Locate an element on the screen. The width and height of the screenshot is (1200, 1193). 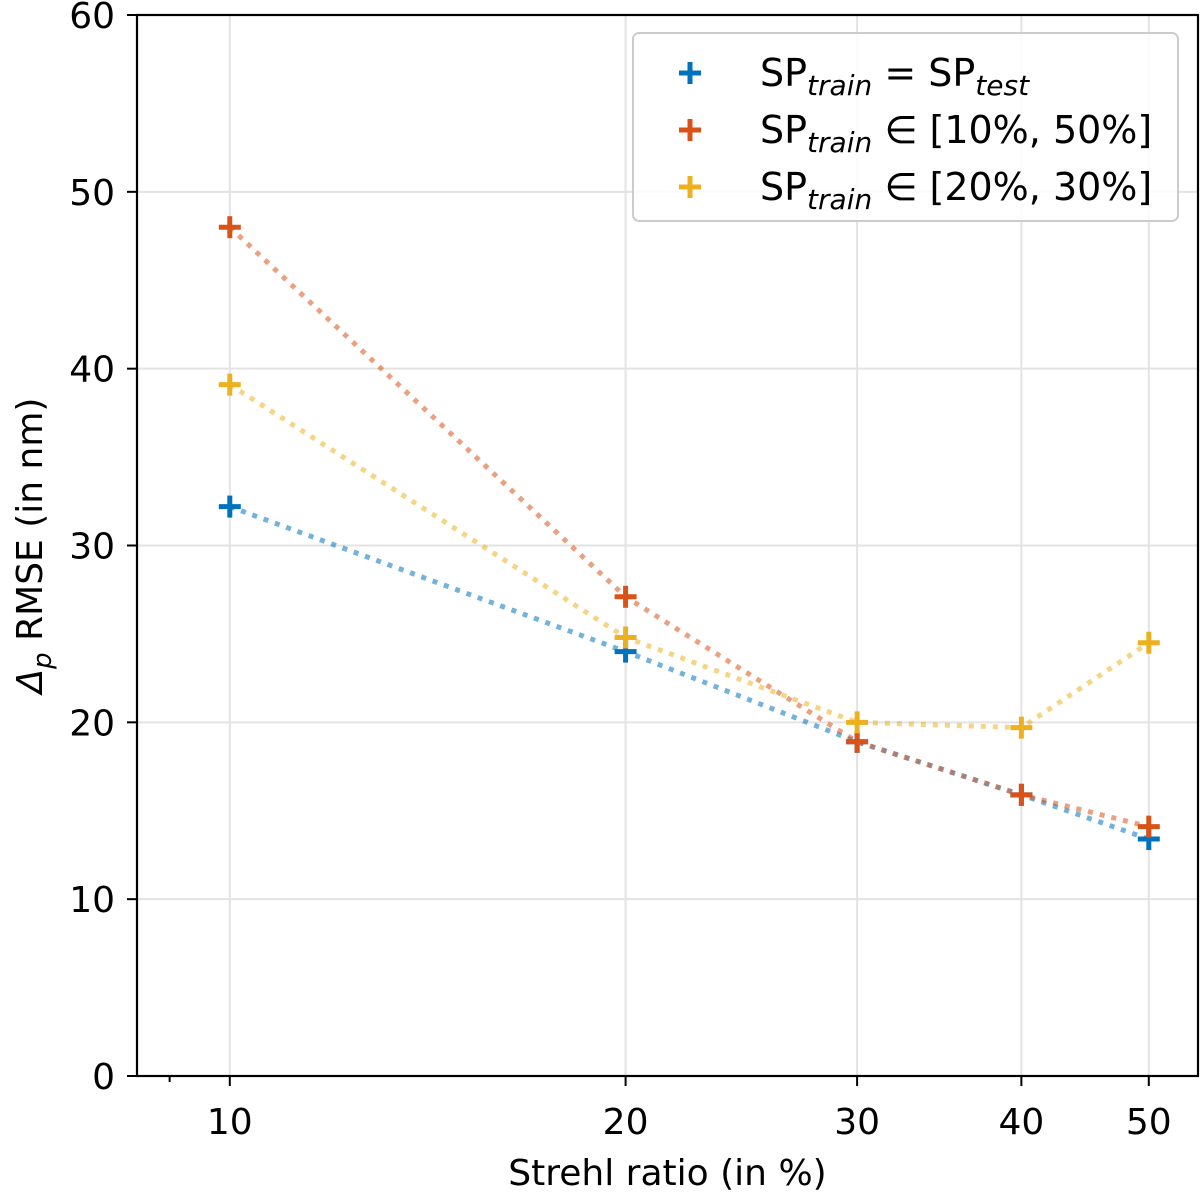
legend-label-part: [10%, 50%] is located at coordinates (1041, 130).